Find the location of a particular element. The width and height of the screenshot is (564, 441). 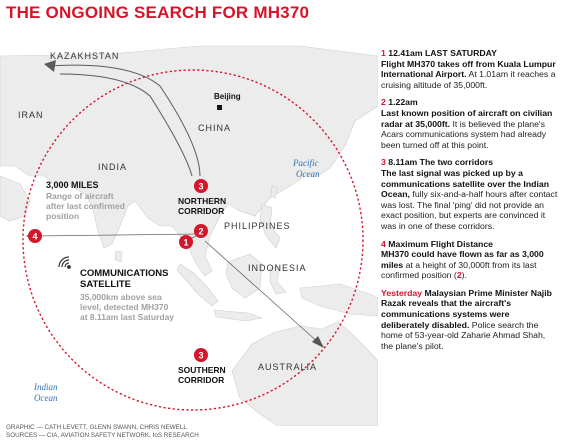

marker-3-south: 3 is located at coordinates (201, 355).